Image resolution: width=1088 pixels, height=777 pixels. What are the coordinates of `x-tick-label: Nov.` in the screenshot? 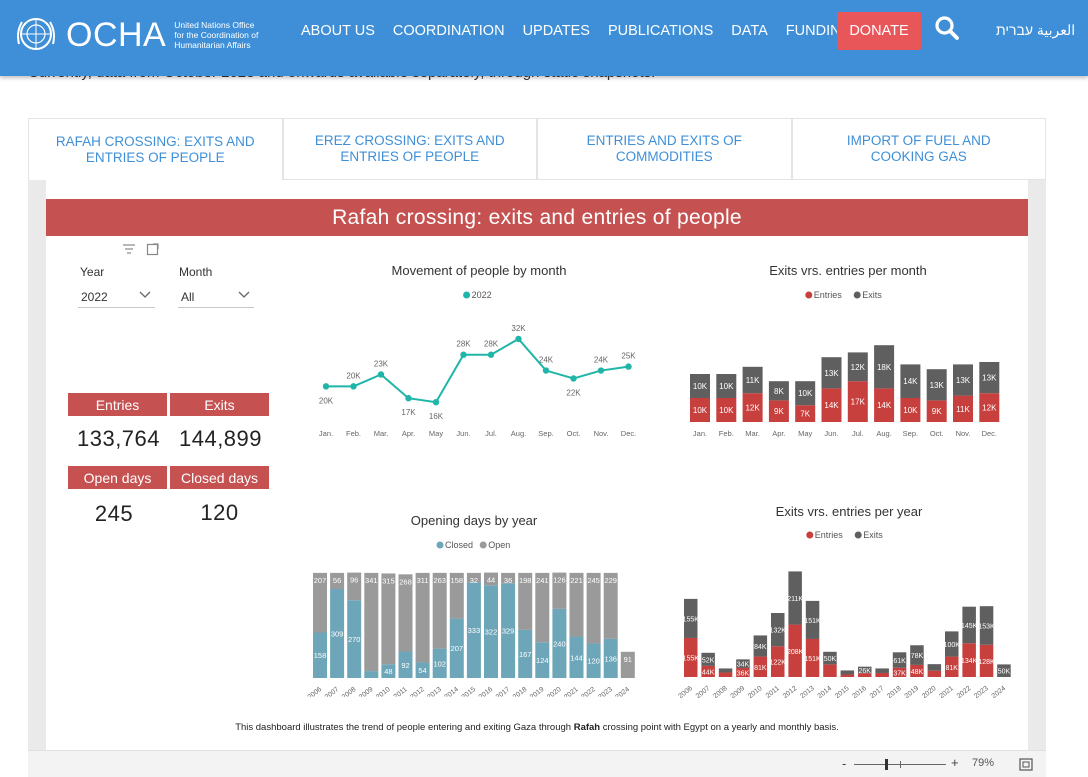 It's located at (963, 433).